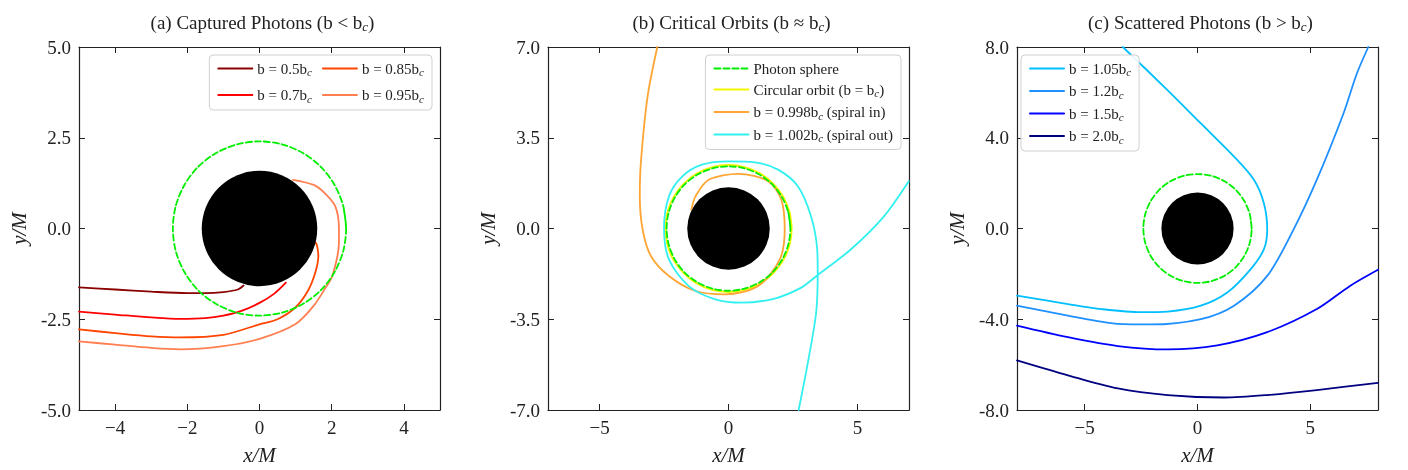  What do you see at coordinates (55, 410) in the screenshot?
I see `y-tick-label: -5.0` at bounding box center [55, 410].